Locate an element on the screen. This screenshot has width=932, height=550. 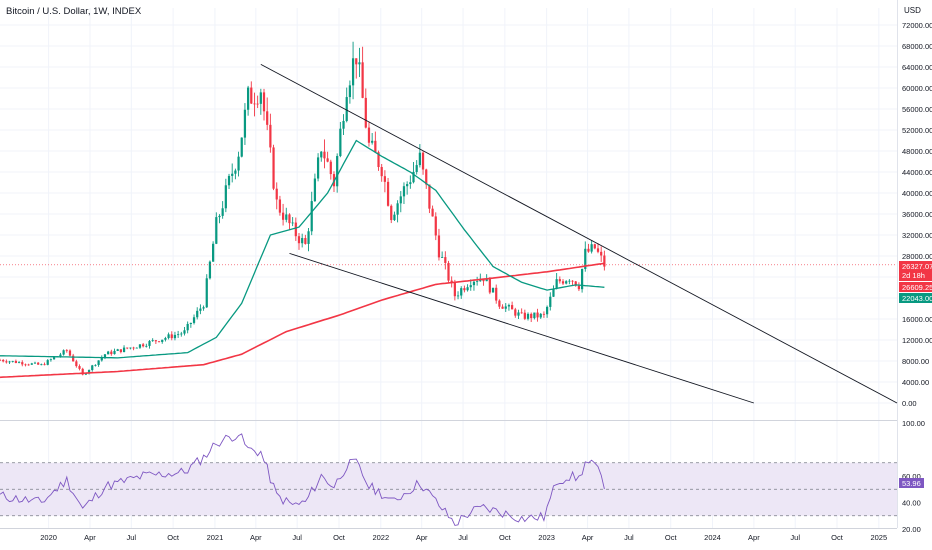
time-tick-label: Jul is located at coordinates (132, 537).